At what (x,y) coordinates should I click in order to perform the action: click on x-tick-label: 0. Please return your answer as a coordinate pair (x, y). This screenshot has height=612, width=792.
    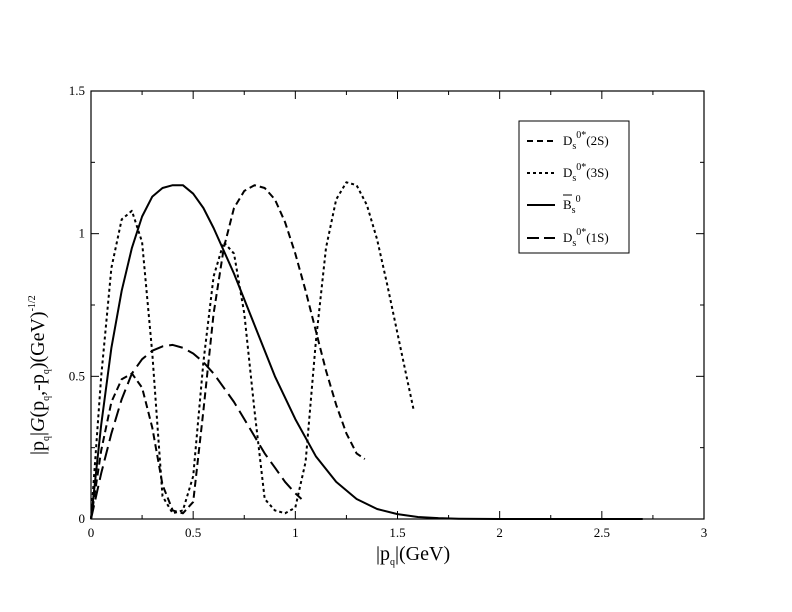
    Looking at the image, I should click on (91, 532).